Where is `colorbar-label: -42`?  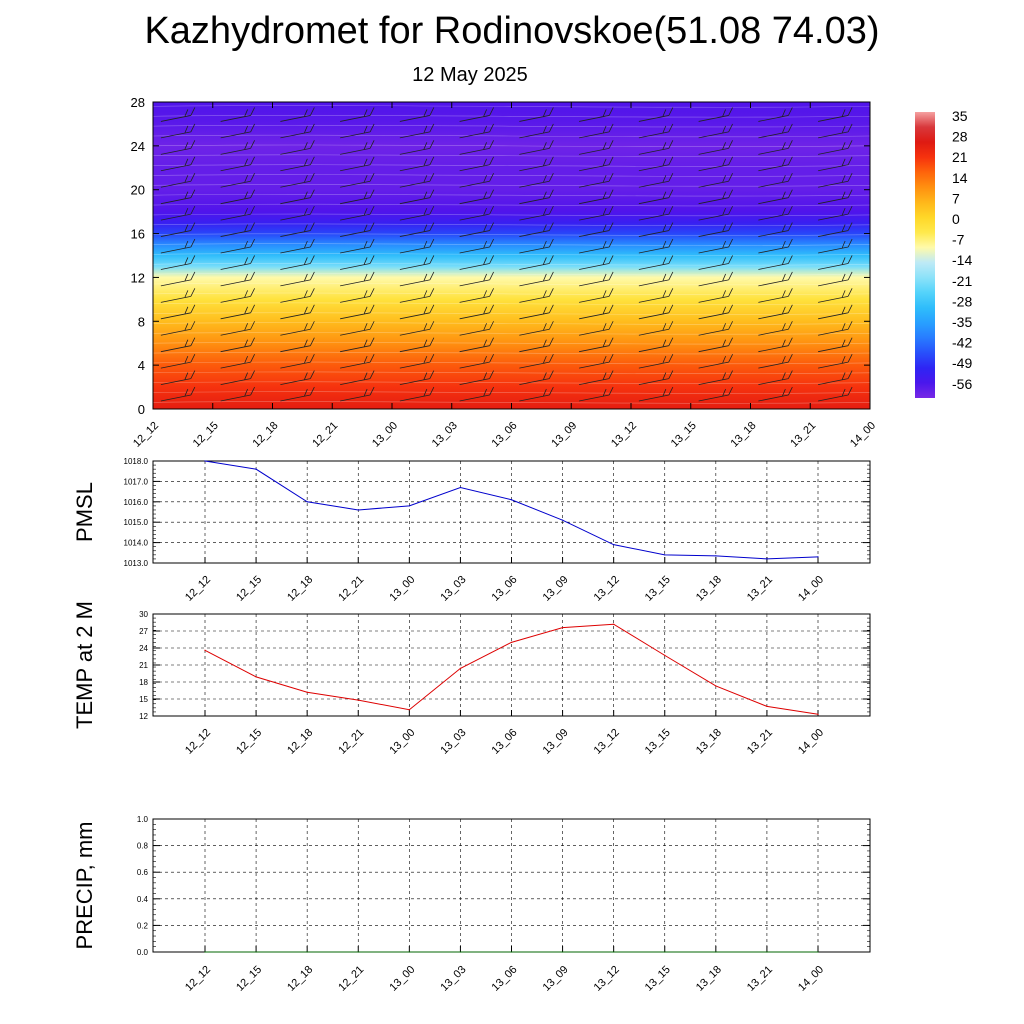 colorbar-label: -42 is located at coordinates (962, 343).